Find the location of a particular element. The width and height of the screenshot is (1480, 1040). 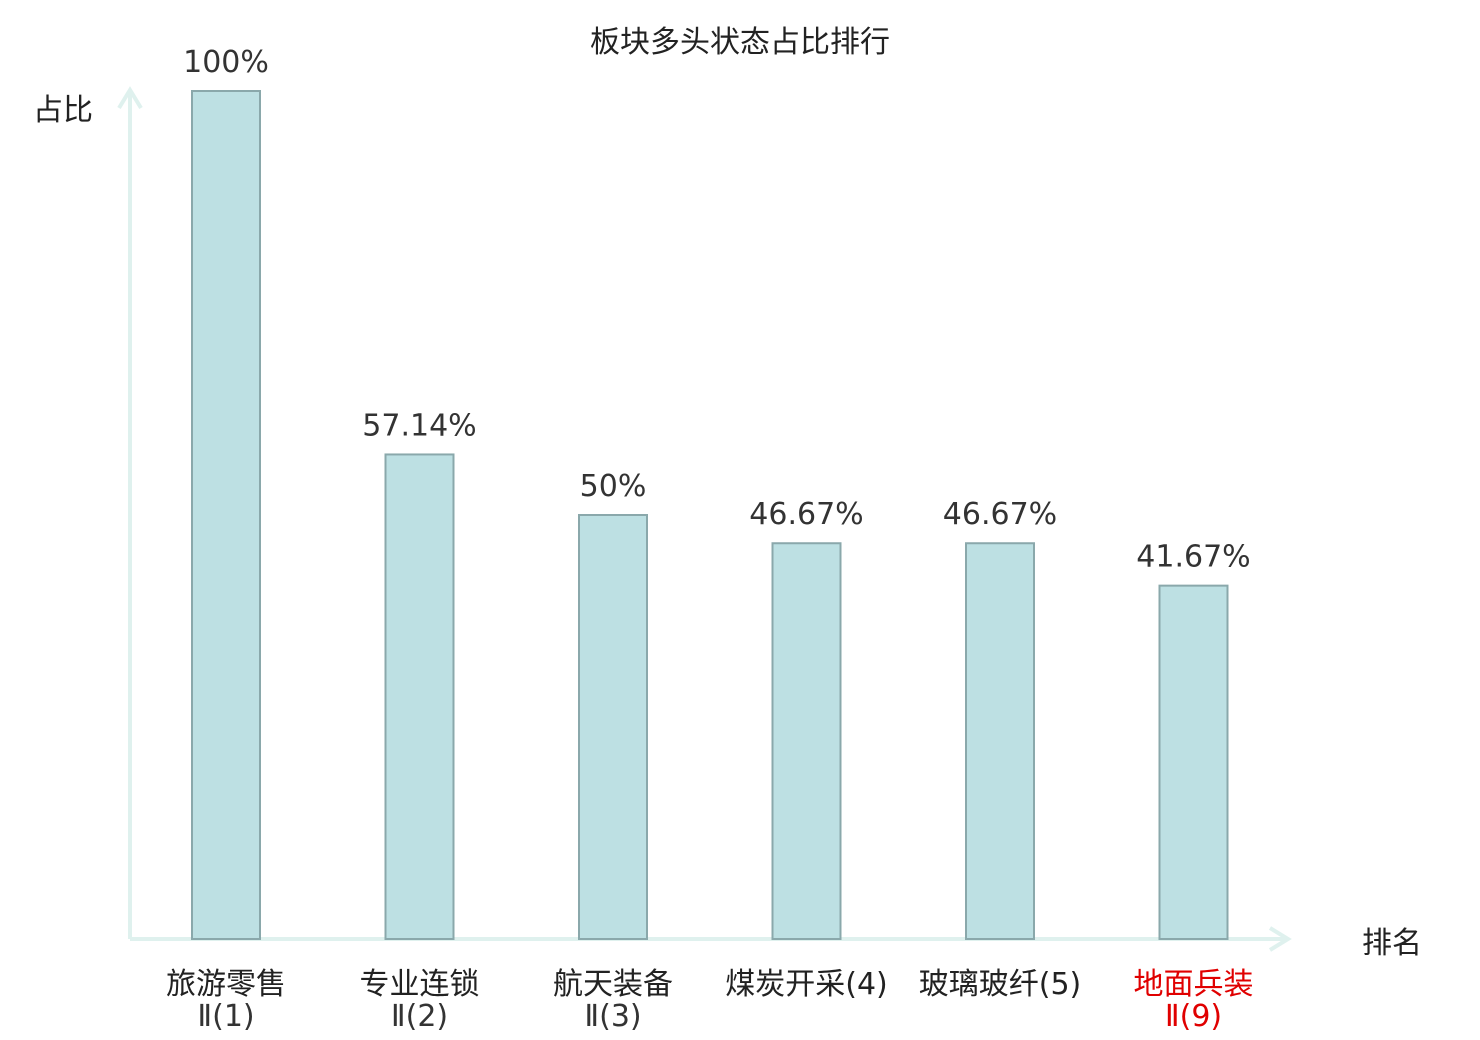

category-label: 旅游零售 is located at coordinates (226, 984).